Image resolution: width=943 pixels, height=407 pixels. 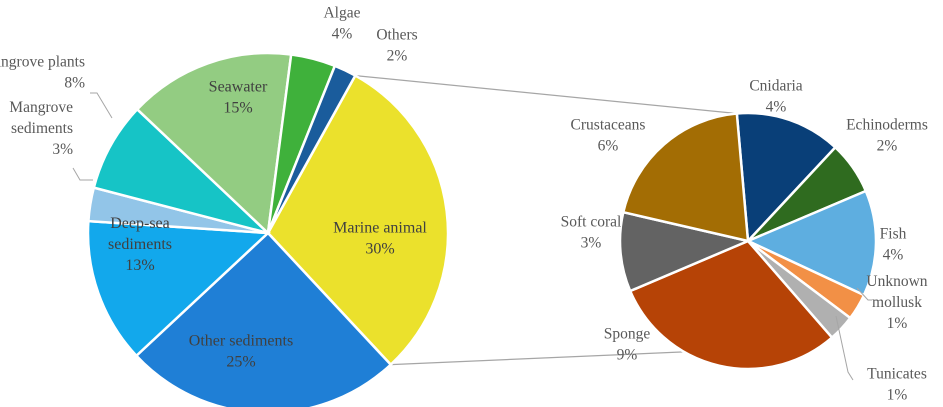 I want to click on slice-name: Seawater, so click(x=238, y=87).